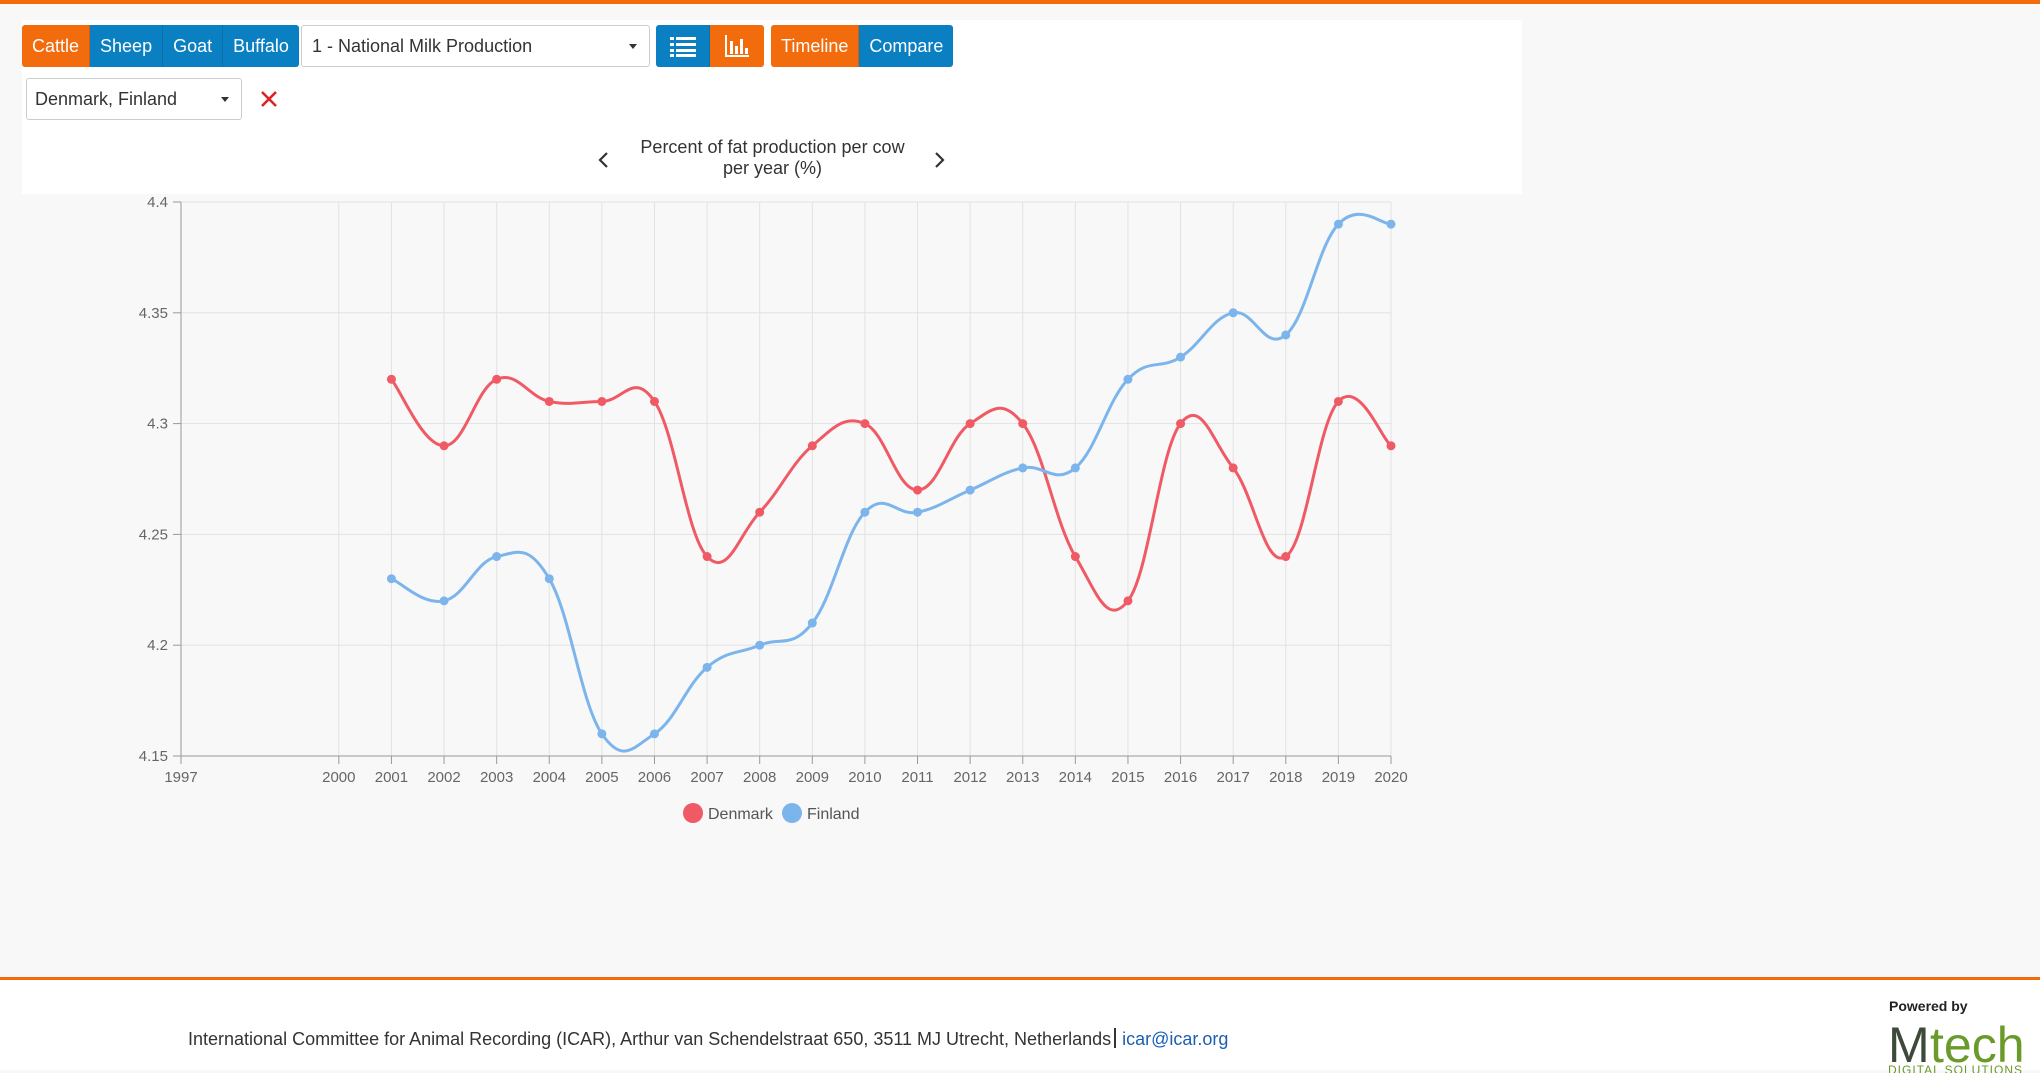  Describe the element at coordinates (601, 777) in the screenshot. I see `x-tick-label: 2005` at that location.